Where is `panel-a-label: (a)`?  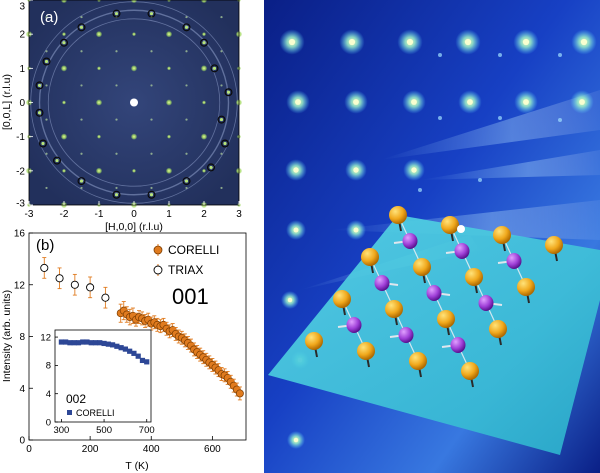
panel-a-label: (a) is located at coordinates (49, 17).